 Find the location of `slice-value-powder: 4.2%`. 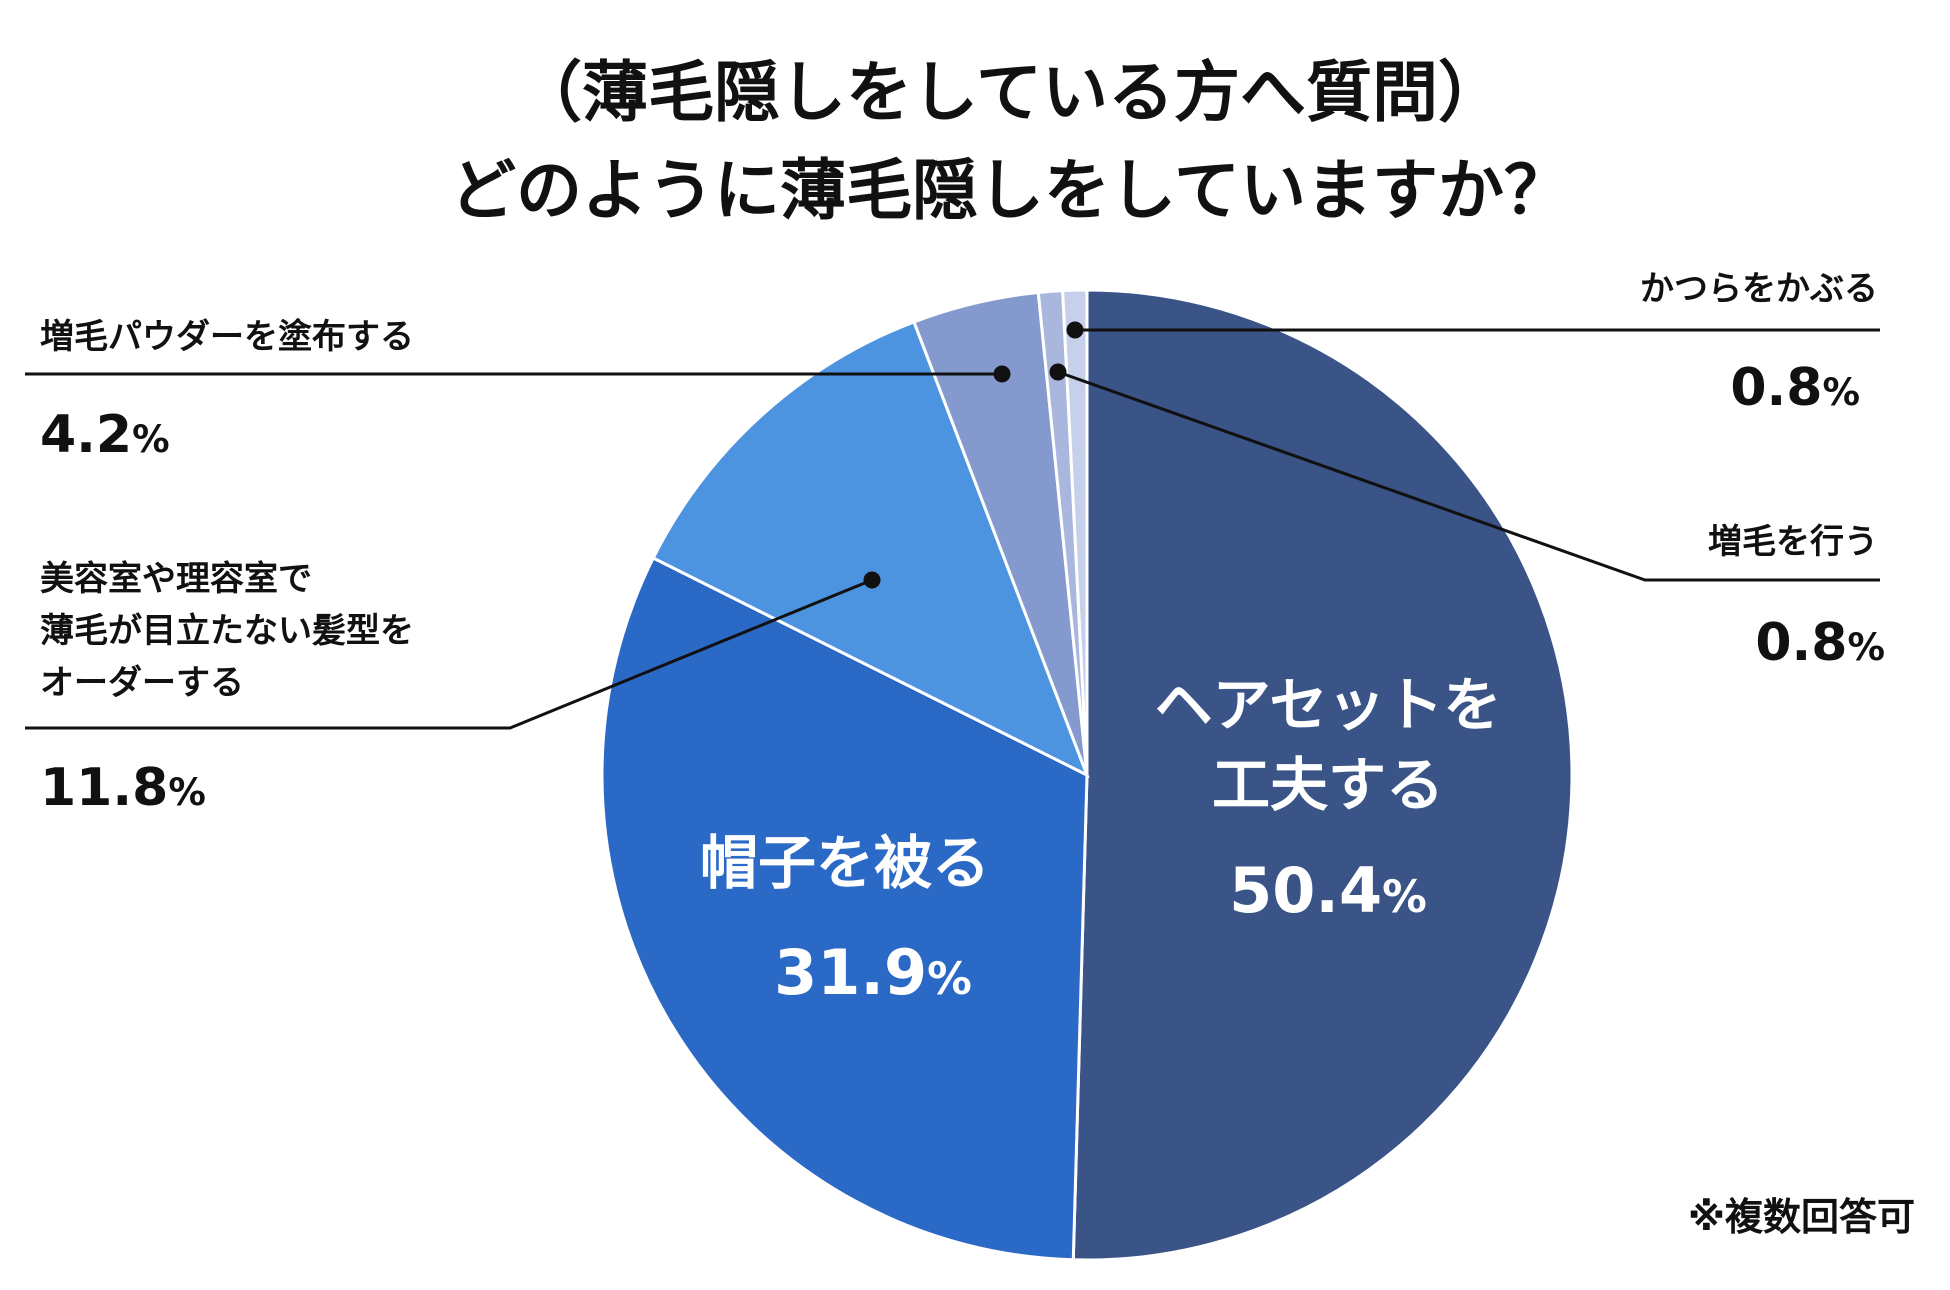

slice-value-powder: 4.2% is located at coordinates (105, 435).